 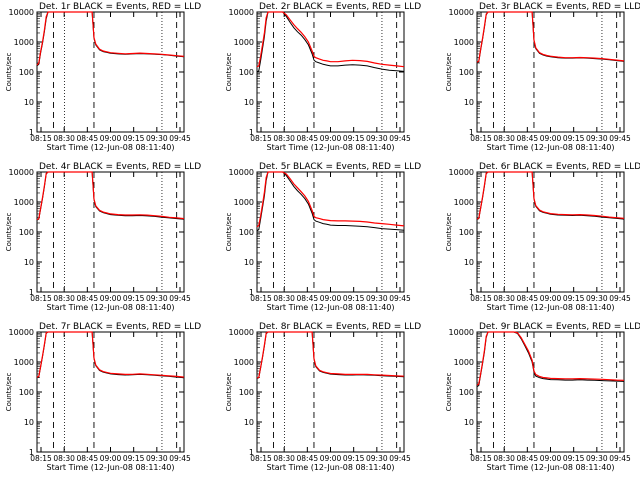 I want to click on chart-title: Det. 5r BLACK = Events, RED = LLD, so click(x=340, y=167).